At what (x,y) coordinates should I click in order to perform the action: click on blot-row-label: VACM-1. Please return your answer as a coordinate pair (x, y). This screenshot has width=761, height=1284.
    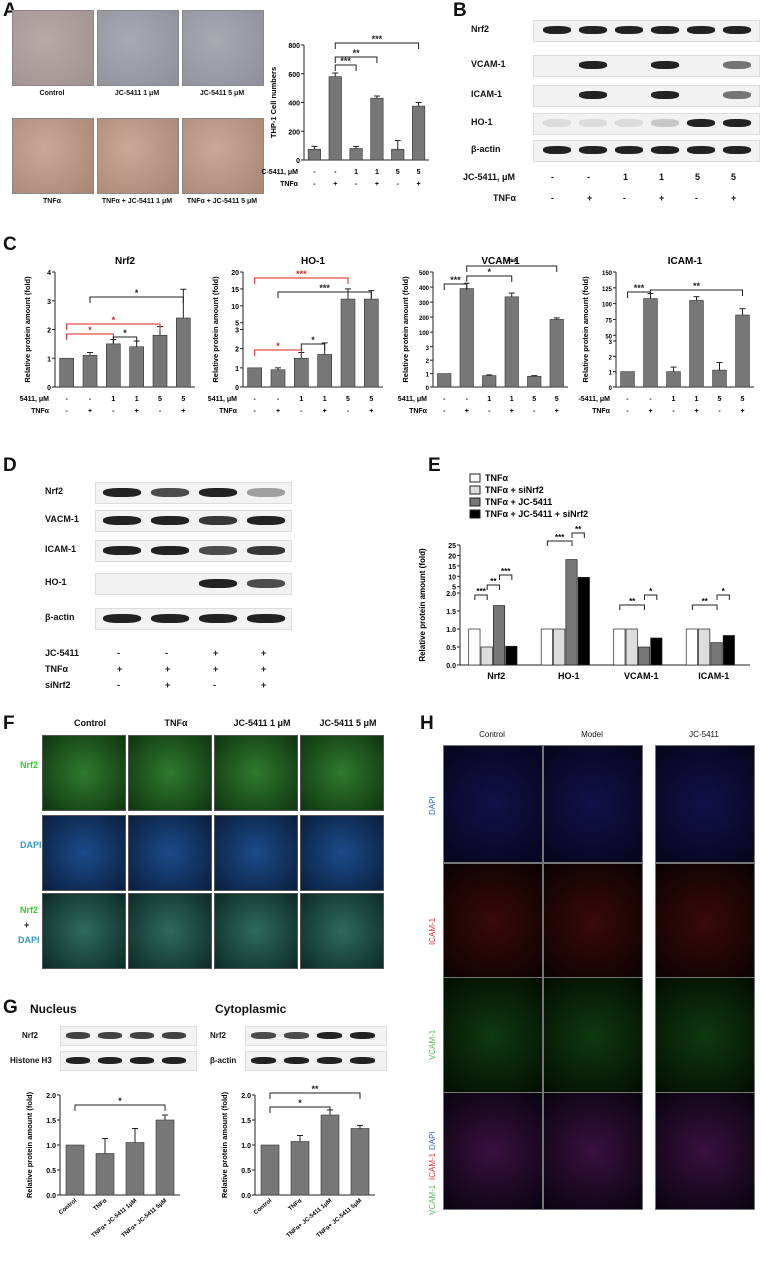
    Looking at the image, I should click on (62, 519).